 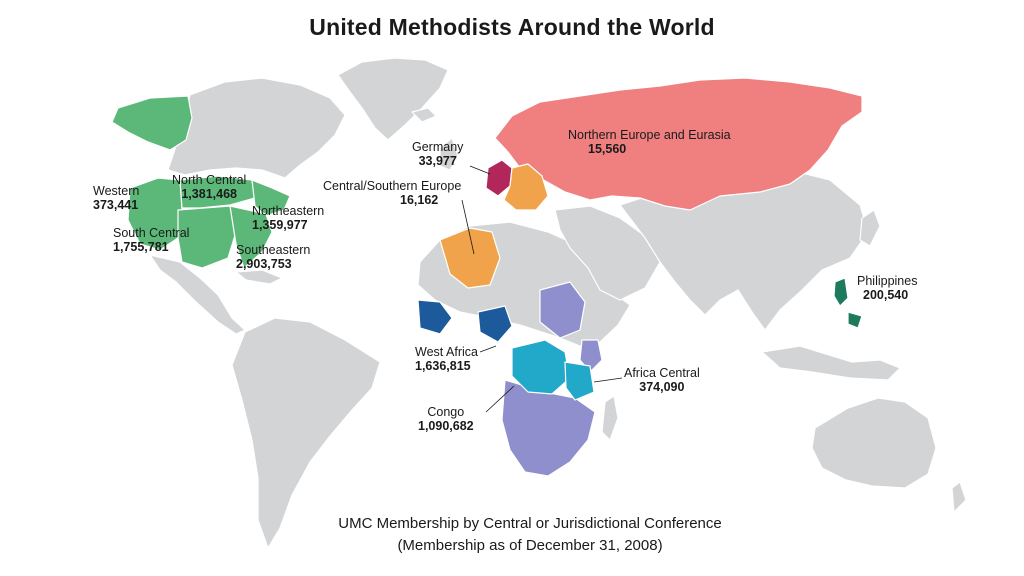 I want to click on label-western: Western 373,441, so click(x=116, y=198).